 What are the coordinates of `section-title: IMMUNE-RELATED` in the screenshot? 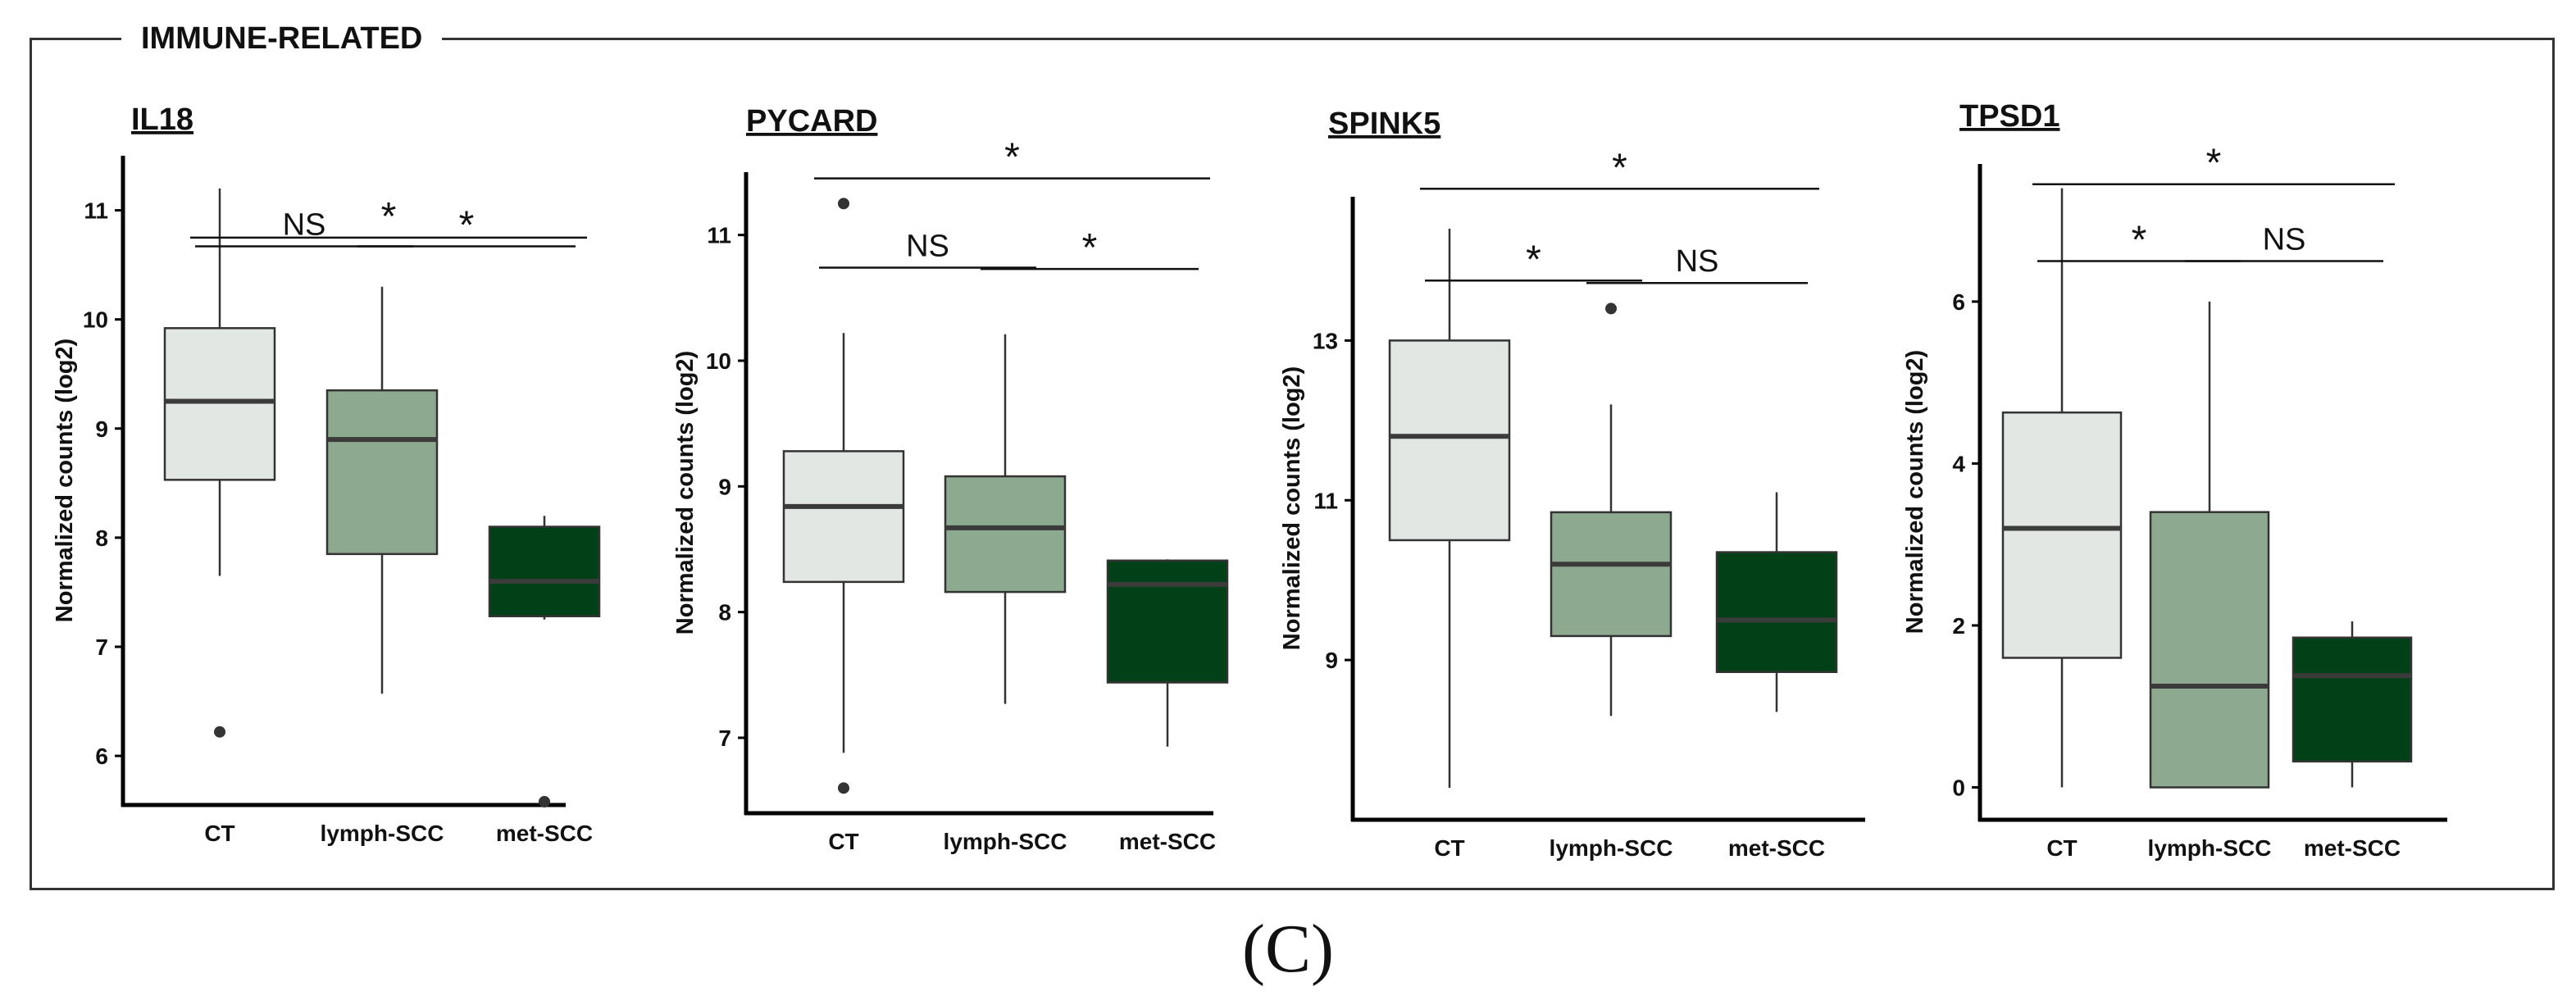 It's located at (282, 39).